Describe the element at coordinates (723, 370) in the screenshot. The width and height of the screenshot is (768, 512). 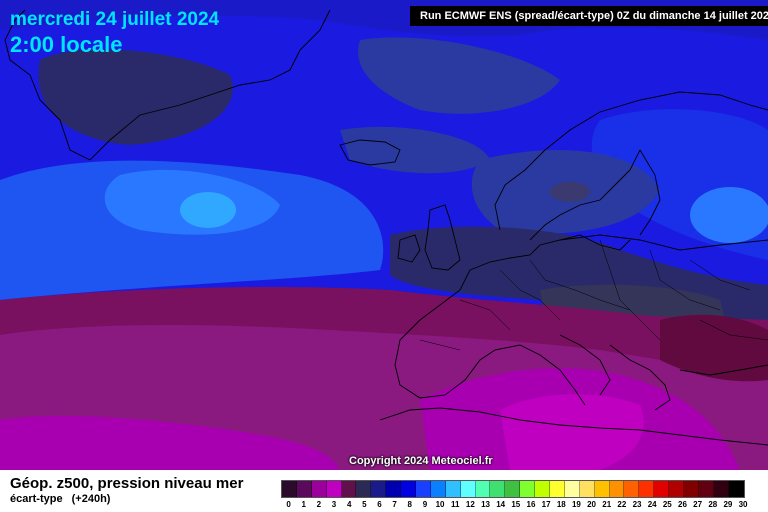
I see `coast-turkey` at that location.